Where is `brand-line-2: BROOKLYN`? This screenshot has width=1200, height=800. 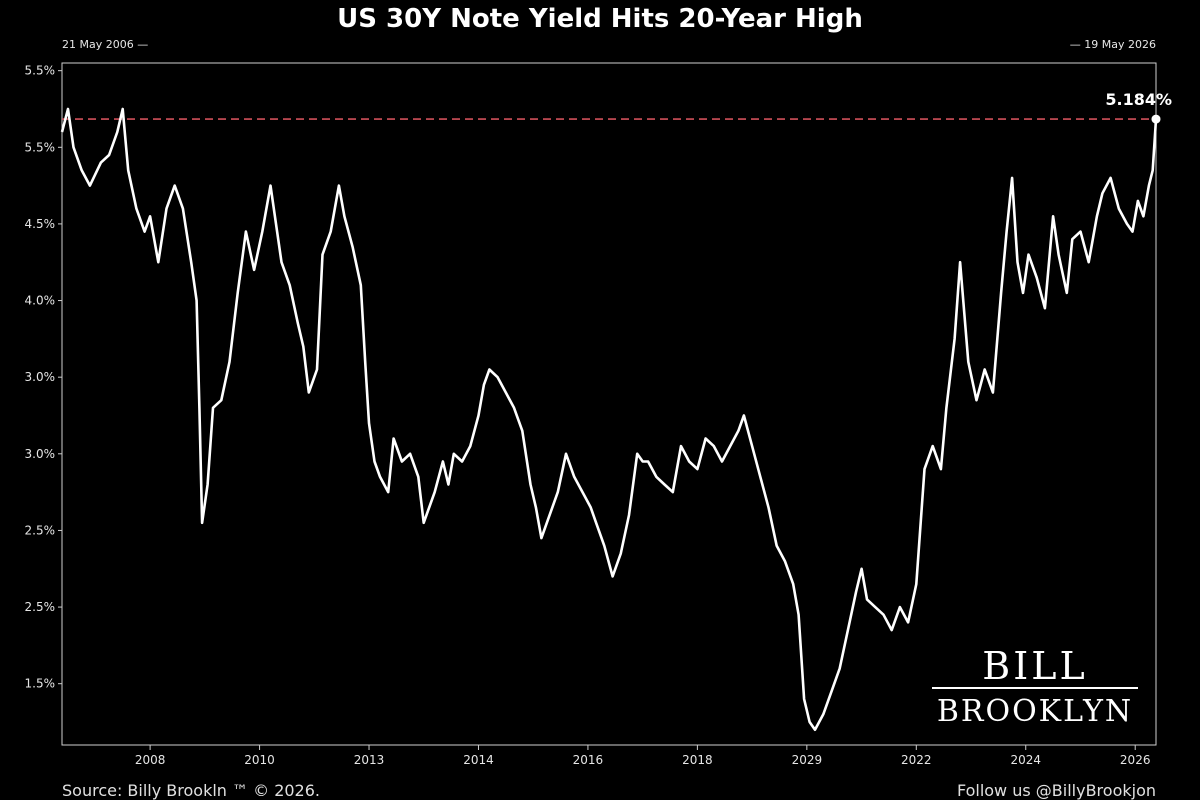 brand-line-2: BROOKLYN is located at coordinates (1035, 711).